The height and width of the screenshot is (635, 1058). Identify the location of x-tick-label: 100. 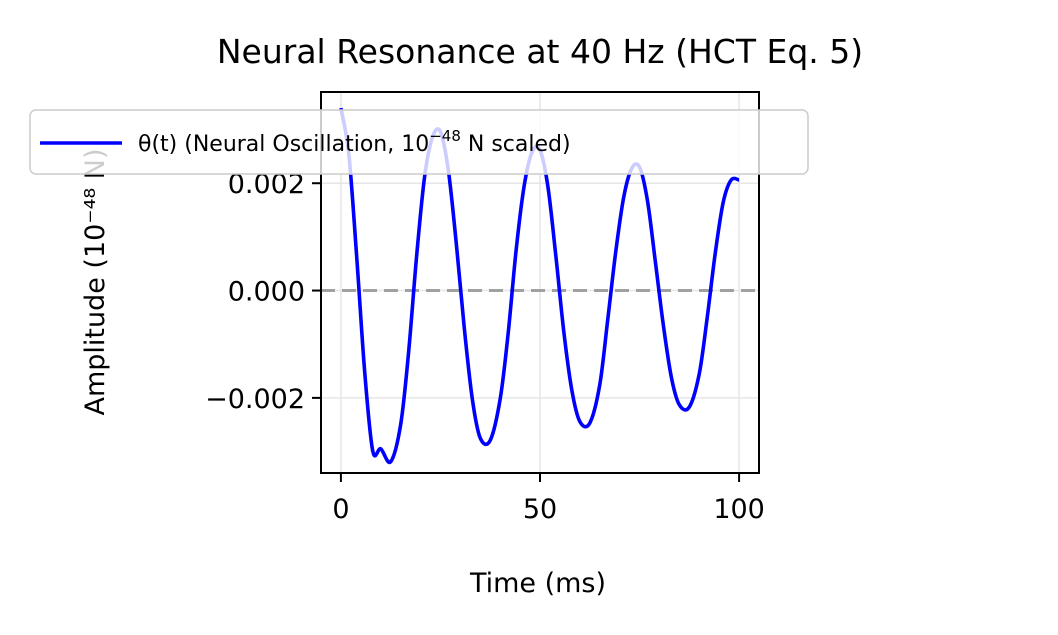
(739, 509).